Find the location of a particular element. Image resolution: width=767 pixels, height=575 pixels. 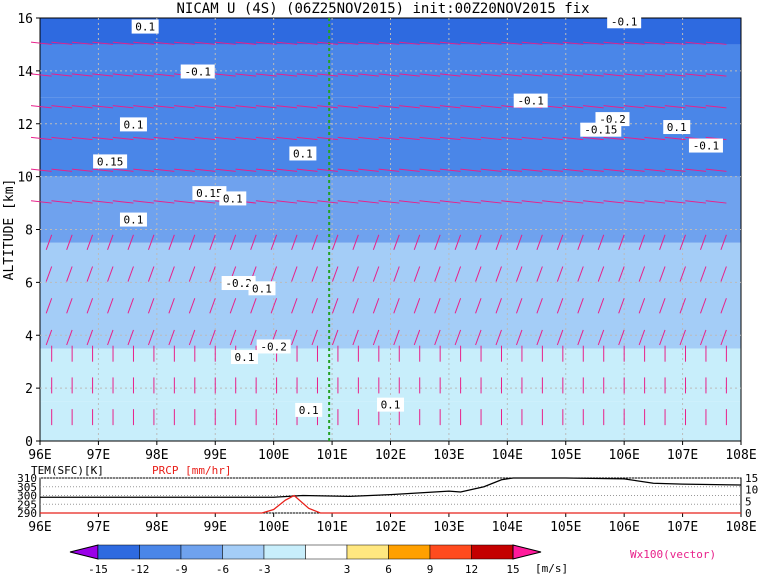

y-tick-label: 0 is located at coordinates (29, 442).